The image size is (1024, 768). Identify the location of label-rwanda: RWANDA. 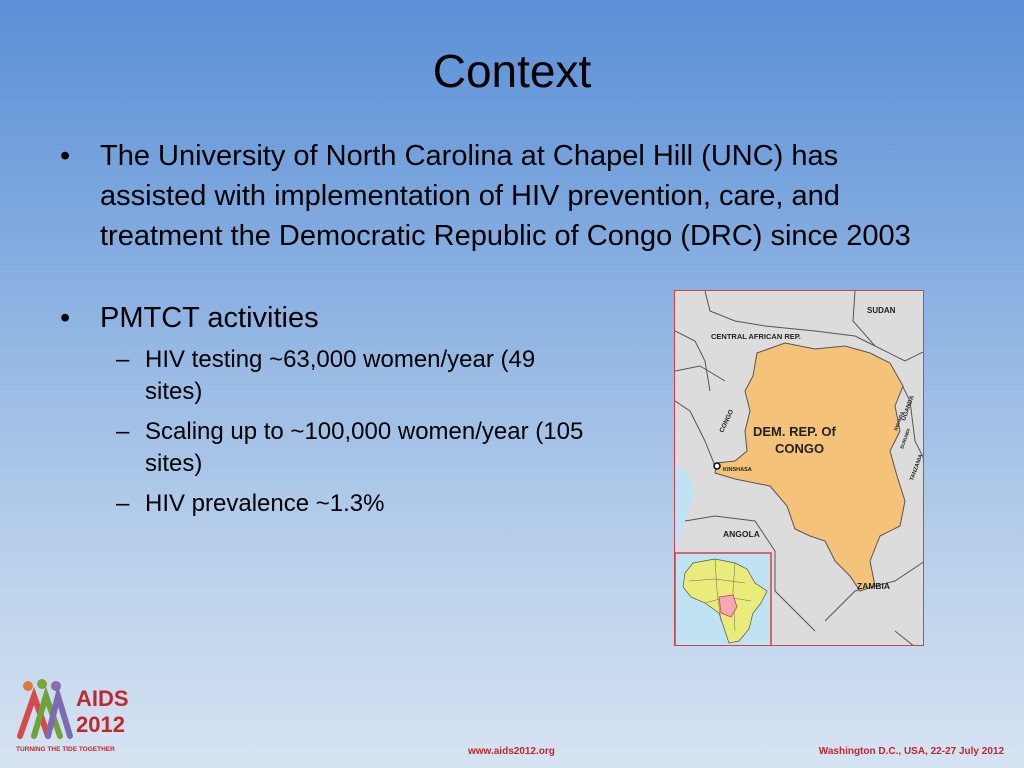
(899, 420).